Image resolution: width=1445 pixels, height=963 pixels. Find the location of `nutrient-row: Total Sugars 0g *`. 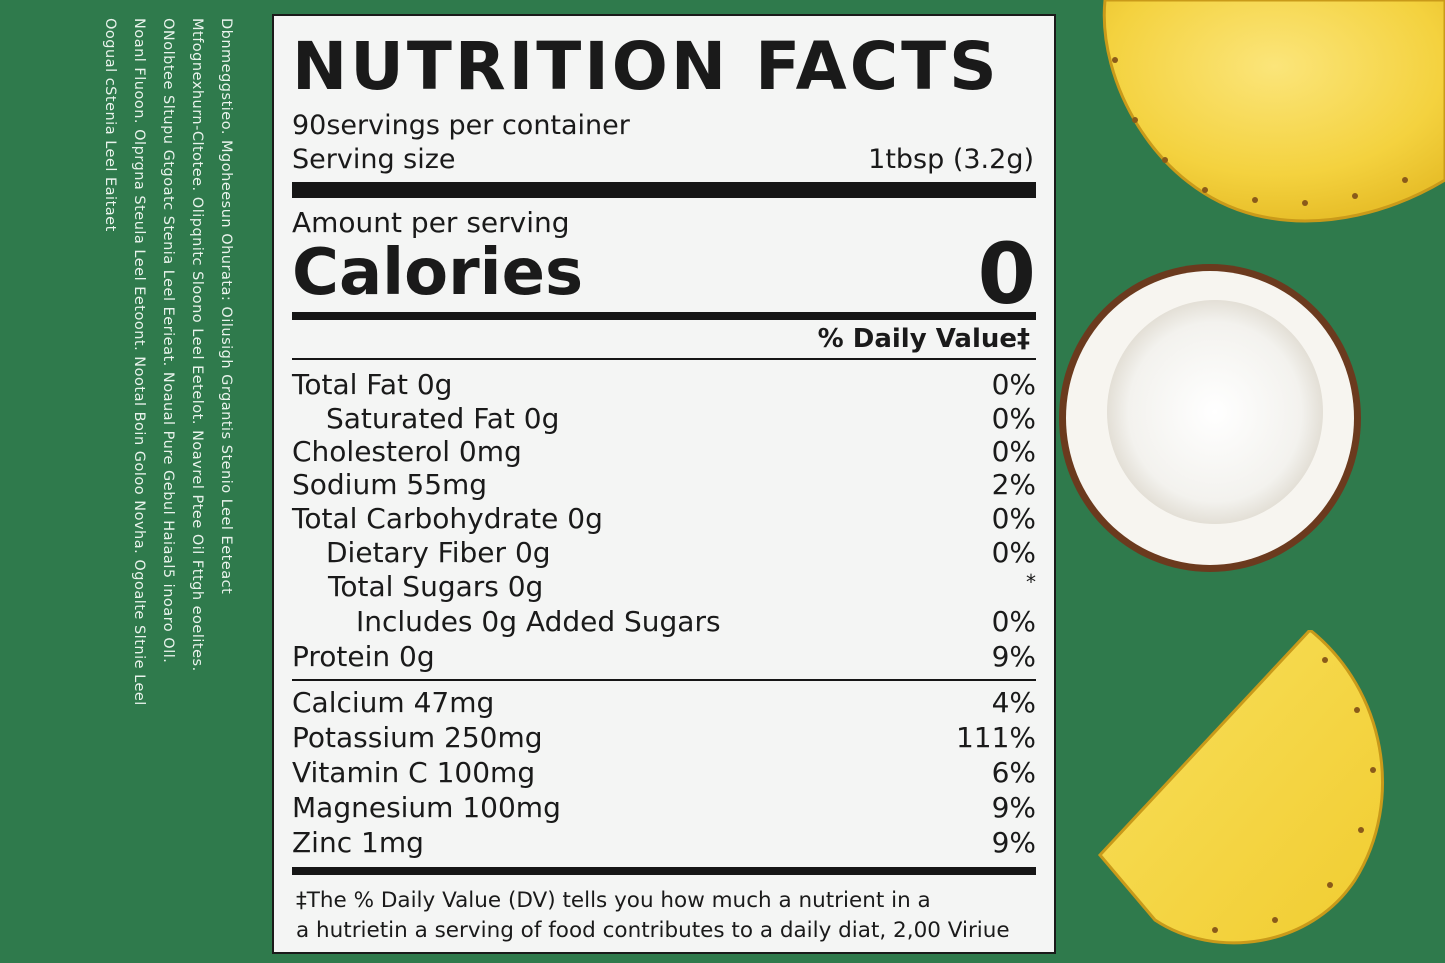

nutrient-row: Total Sugars 0g * is located at coordinates (664, 587).